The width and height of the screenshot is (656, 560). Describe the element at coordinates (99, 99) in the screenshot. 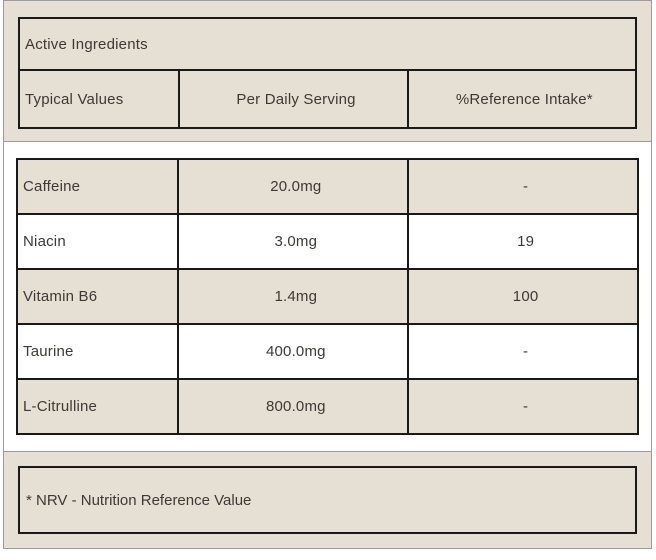

I see `column-header-typical-values: Typical Values` at that location.